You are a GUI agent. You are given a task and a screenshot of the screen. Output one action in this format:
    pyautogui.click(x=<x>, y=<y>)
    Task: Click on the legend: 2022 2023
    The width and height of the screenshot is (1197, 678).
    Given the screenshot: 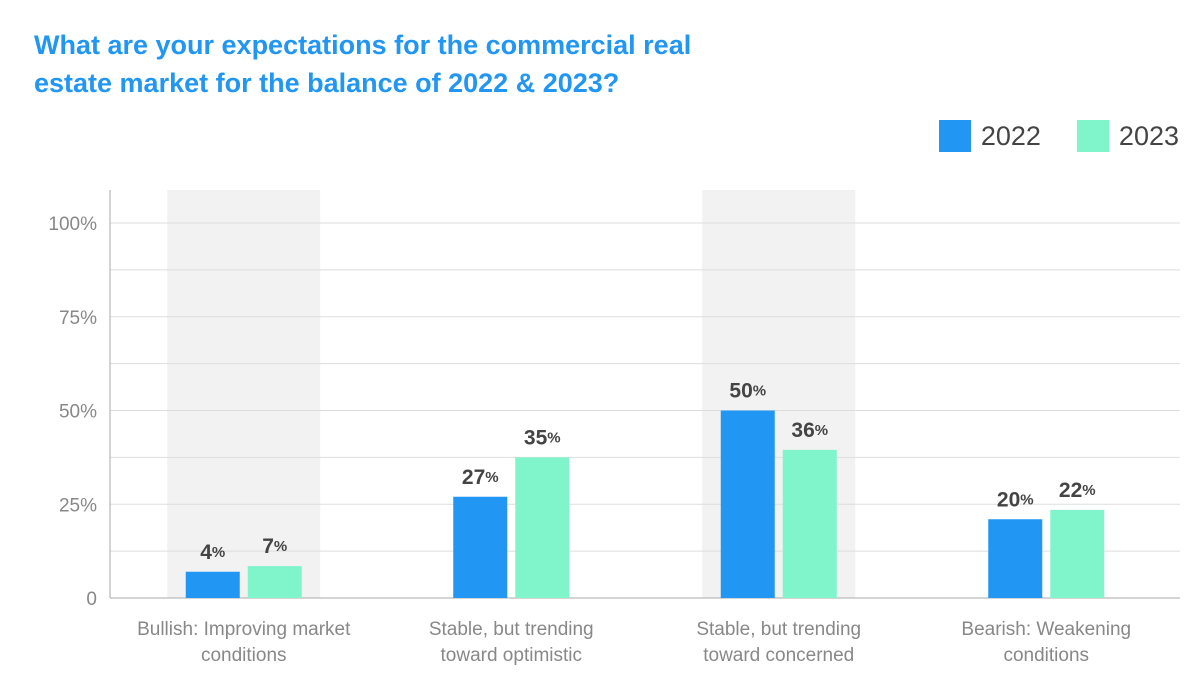 What is the action you would take?
    pyautogui.click(x=1041, y=136)
    